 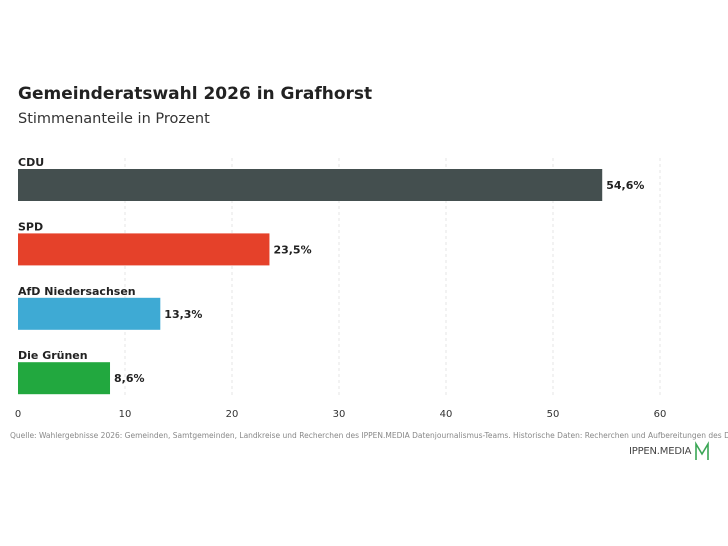 What do you see at coordinates (553, 414) in the screenshot?
I see `x-tick-label: 50` at bounding box center [553, 414].